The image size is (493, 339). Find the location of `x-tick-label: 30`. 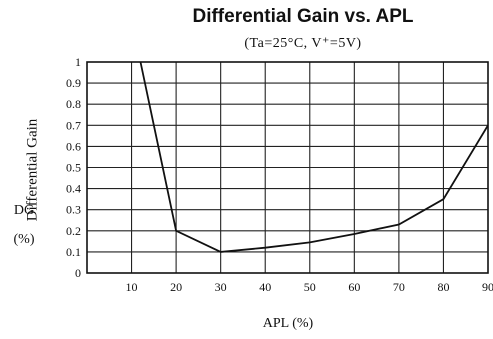

x-tick-label: 30 is located at coordinates (221, 287).